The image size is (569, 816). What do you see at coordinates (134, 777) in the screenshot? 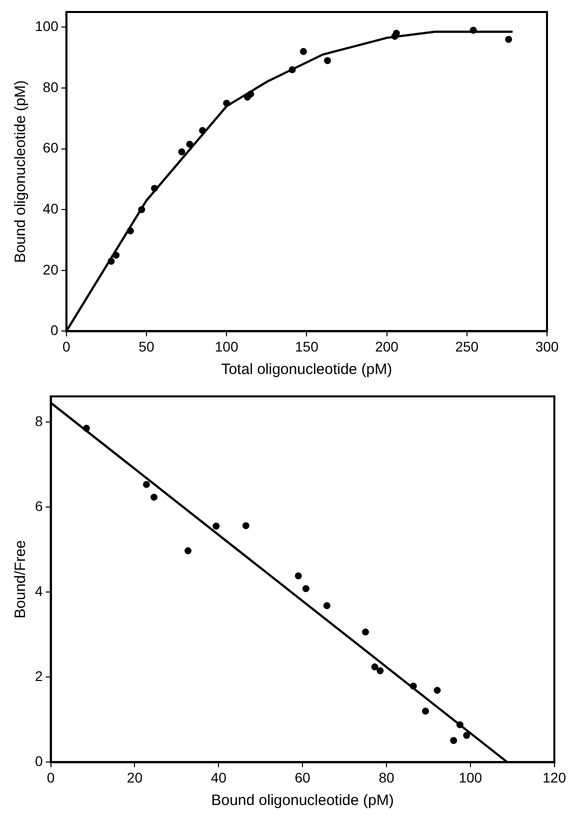
I see `x-tick-label: 20` at bounding box center [134, 777].